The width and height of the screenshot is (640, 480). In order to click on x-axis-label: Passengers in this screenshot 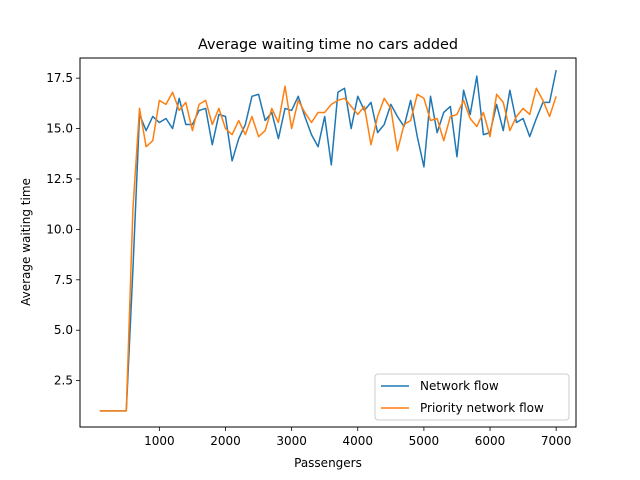, I will do `click(328, 463)`.